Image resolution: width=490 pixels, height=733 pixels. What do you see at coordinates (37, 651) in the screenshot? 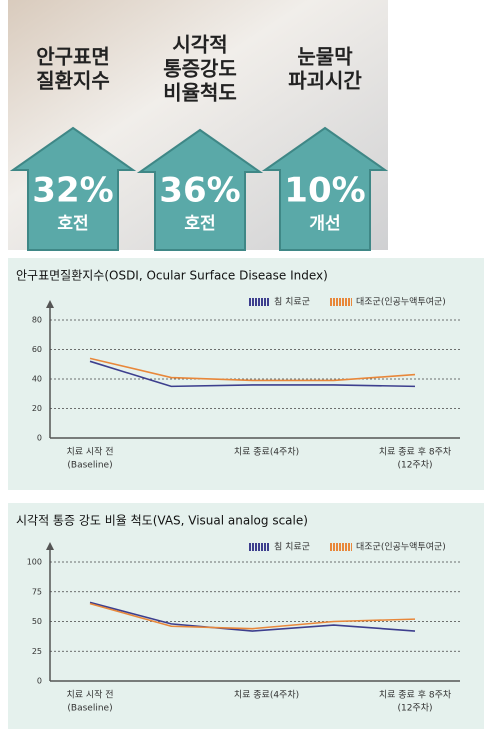
I see `y-tick-label: 25` at bounding box center [37, 651].